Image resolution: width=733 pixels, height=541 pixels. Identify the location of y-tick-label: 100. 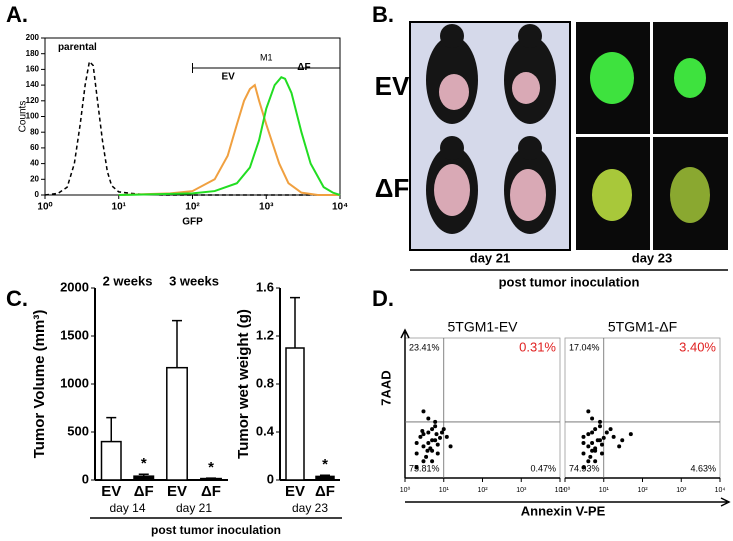
(33, 116).